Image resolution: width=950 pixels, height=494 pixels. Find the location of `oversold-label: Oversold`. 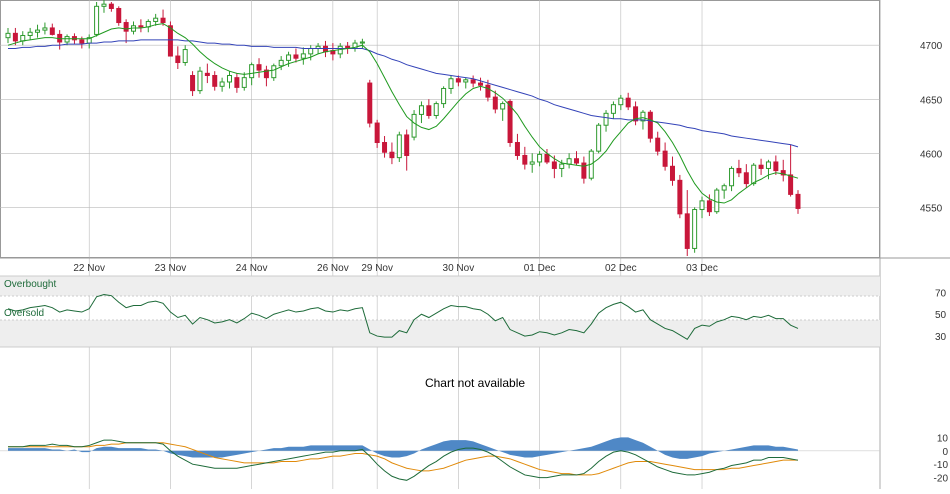

oversold-label: Oversold is located at coordinates (24, 313).